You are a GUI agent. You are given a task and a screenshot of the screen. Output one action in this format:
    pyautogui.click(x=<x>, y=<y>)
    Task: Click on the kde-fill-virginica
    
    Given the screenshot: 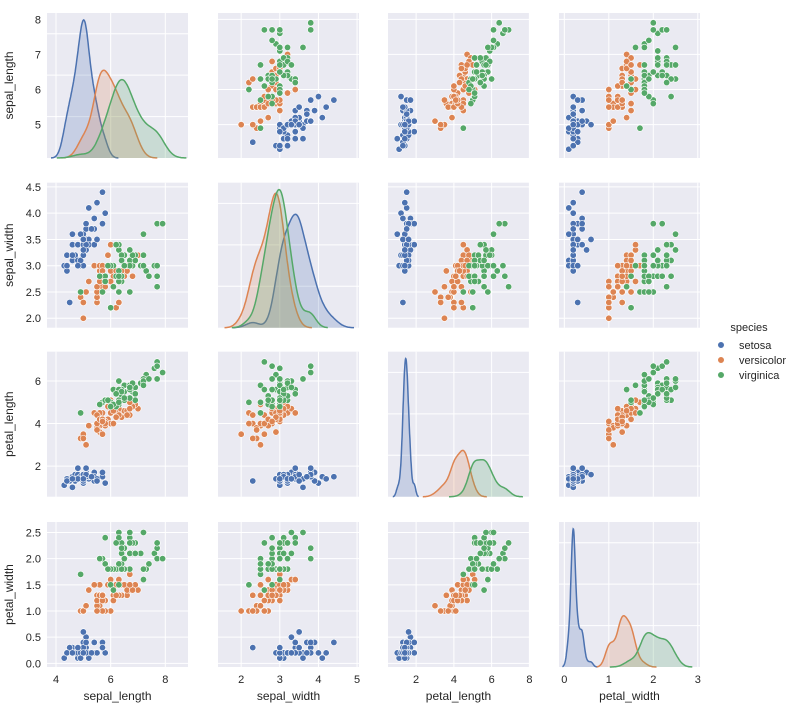 What is the action you would take?
    pyautogui.click(x=651, y=649)
    